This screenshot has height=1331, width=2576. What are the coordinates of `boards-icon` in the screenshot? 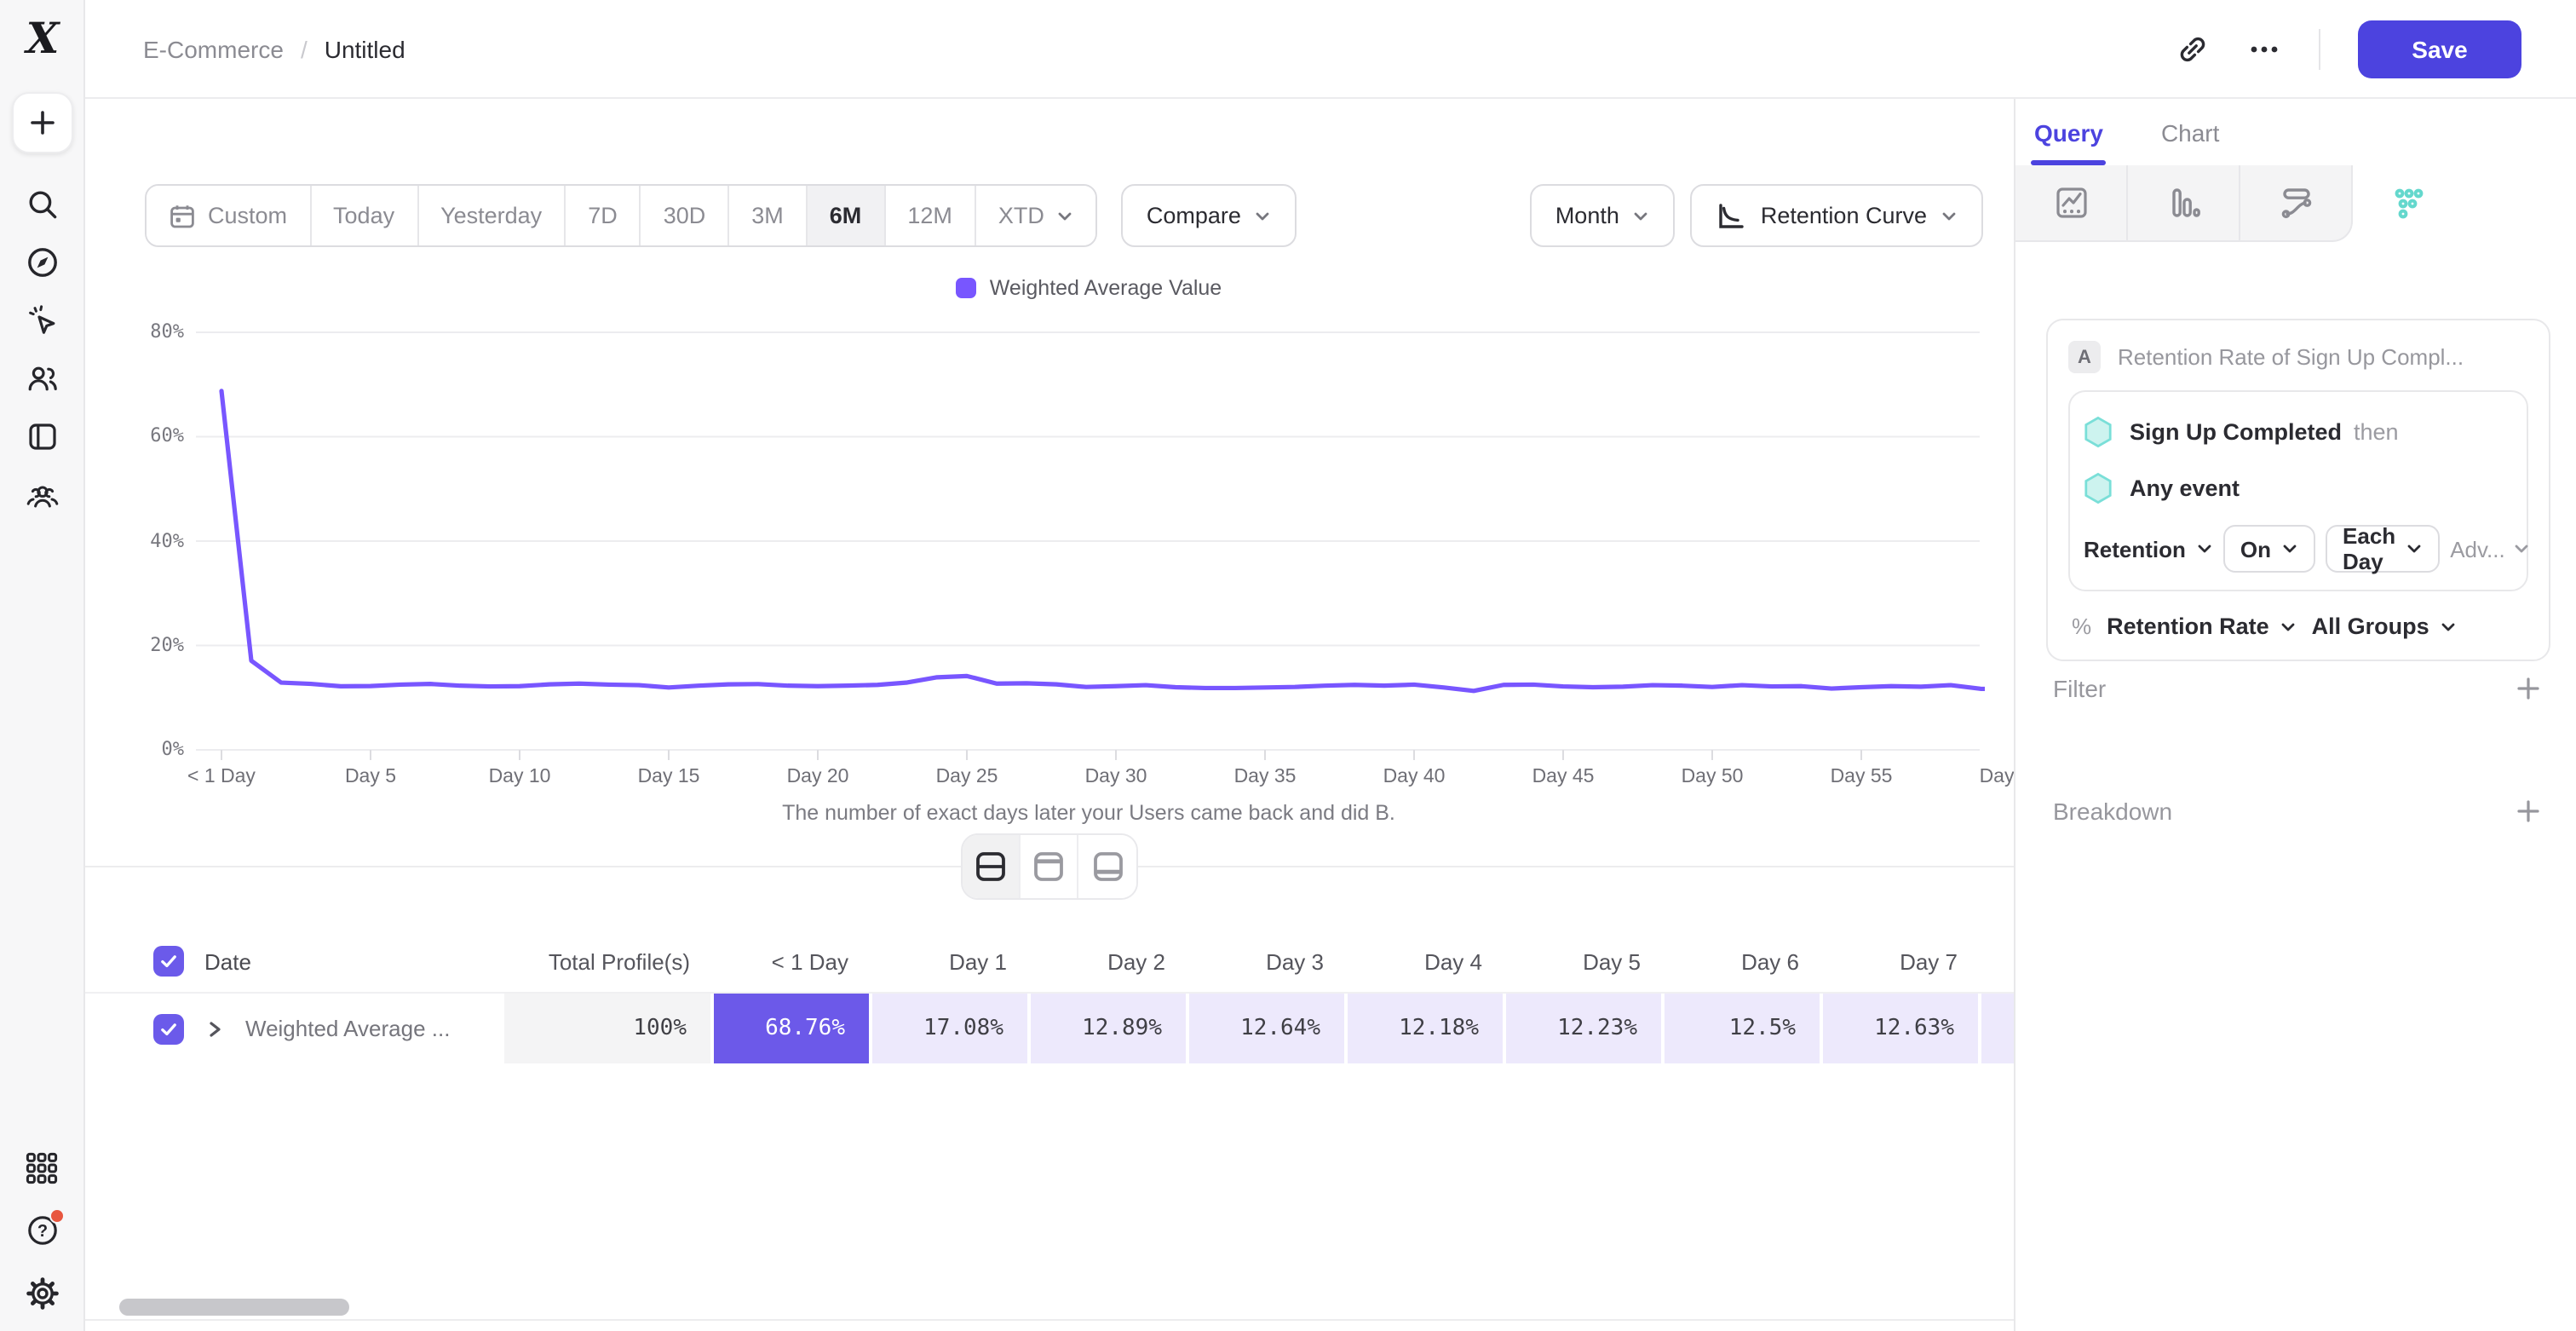 It's located at (42, 436).